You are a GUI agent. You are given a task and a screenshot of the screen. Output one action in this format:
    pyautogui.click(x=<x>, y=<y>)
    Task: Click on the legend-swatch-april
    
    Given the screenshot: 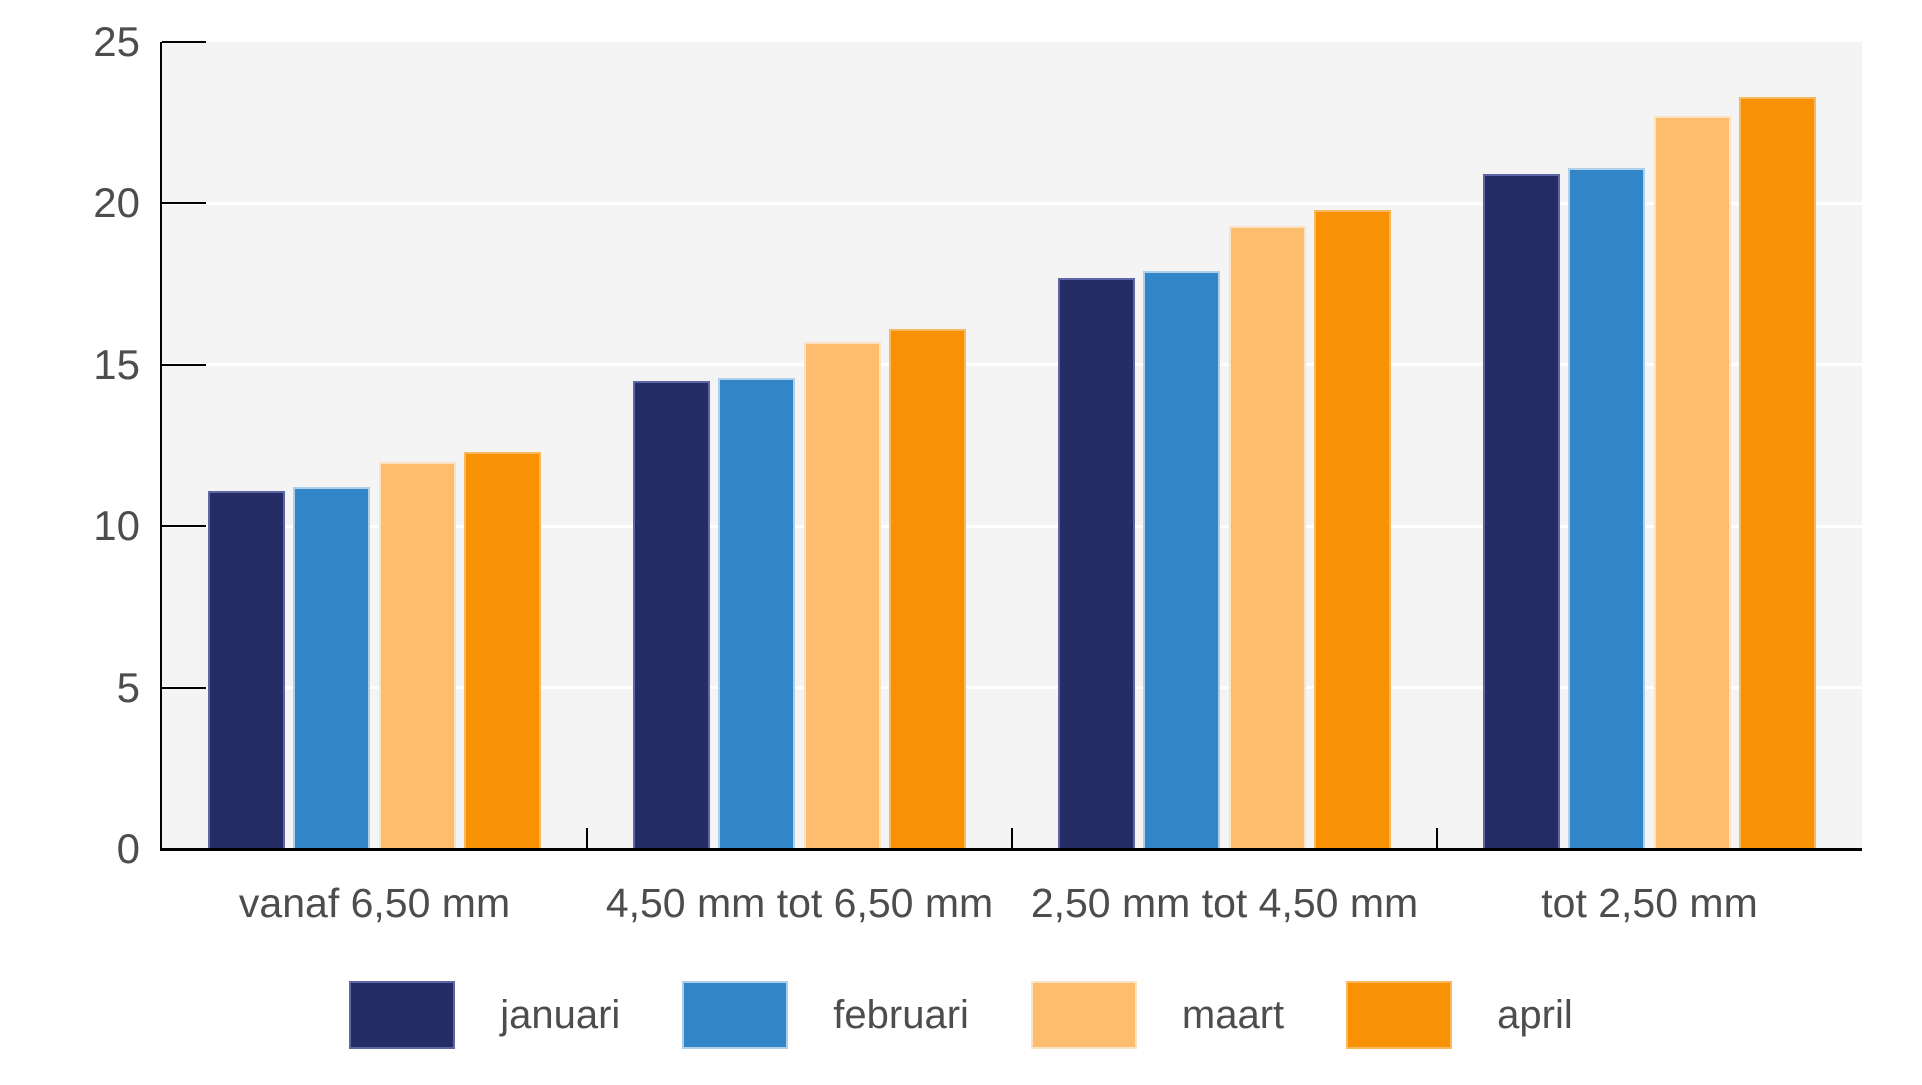 What is the action you would take?
    pyautogui.click(x=1399, y=1015)
    